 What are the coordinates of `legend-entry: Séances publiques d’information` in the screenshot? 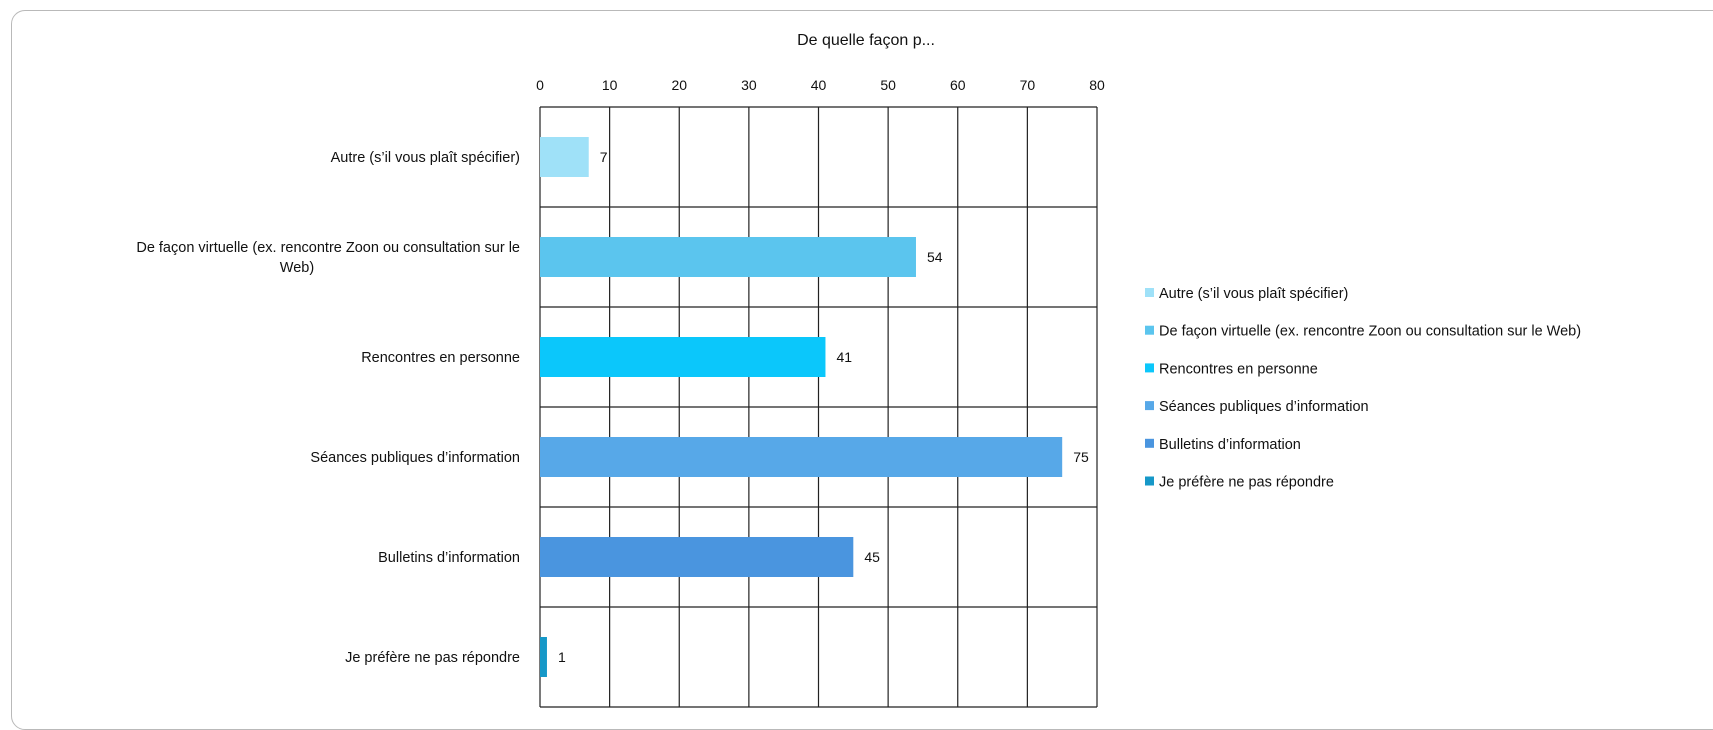 It's located at (1264, 407).